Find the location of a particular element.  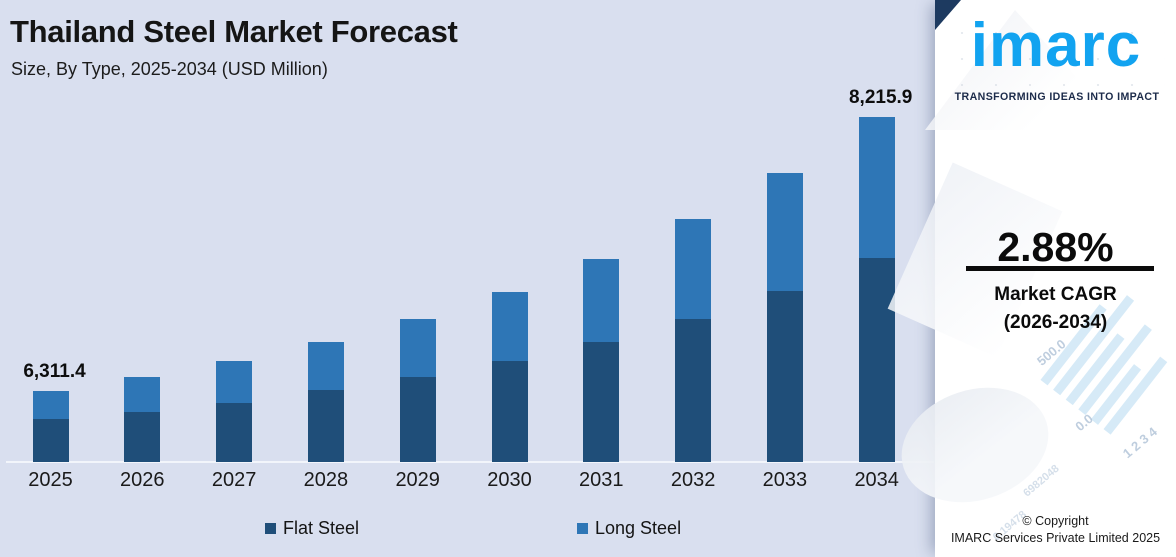

stacked-bar-2027 is located at coordinates (234, 411).